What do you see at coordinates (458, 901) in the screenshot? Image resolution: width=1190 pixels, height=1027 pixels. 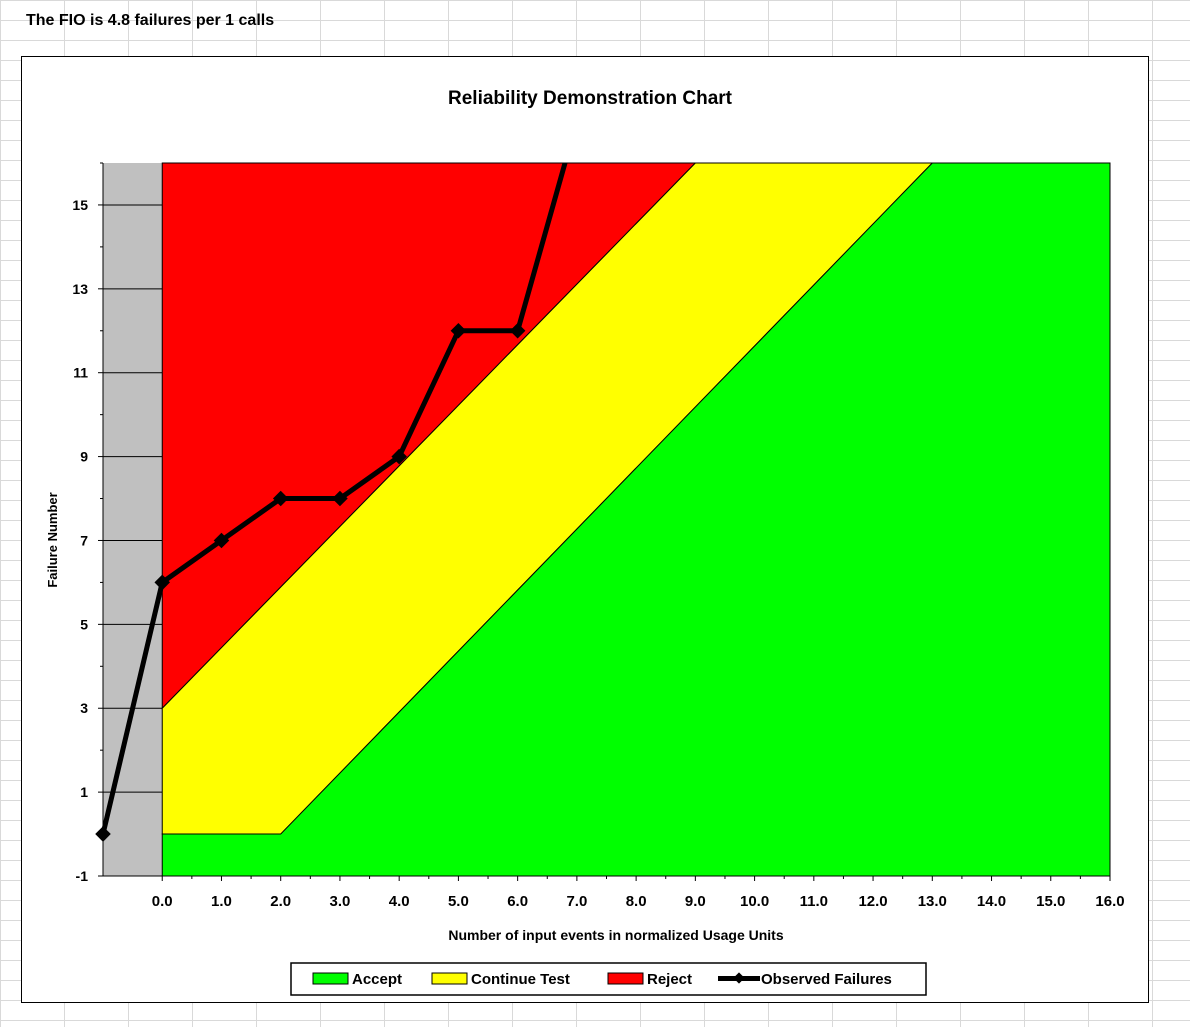 I see `x-tick-label: 5.0` at bounding box center [458, 901].